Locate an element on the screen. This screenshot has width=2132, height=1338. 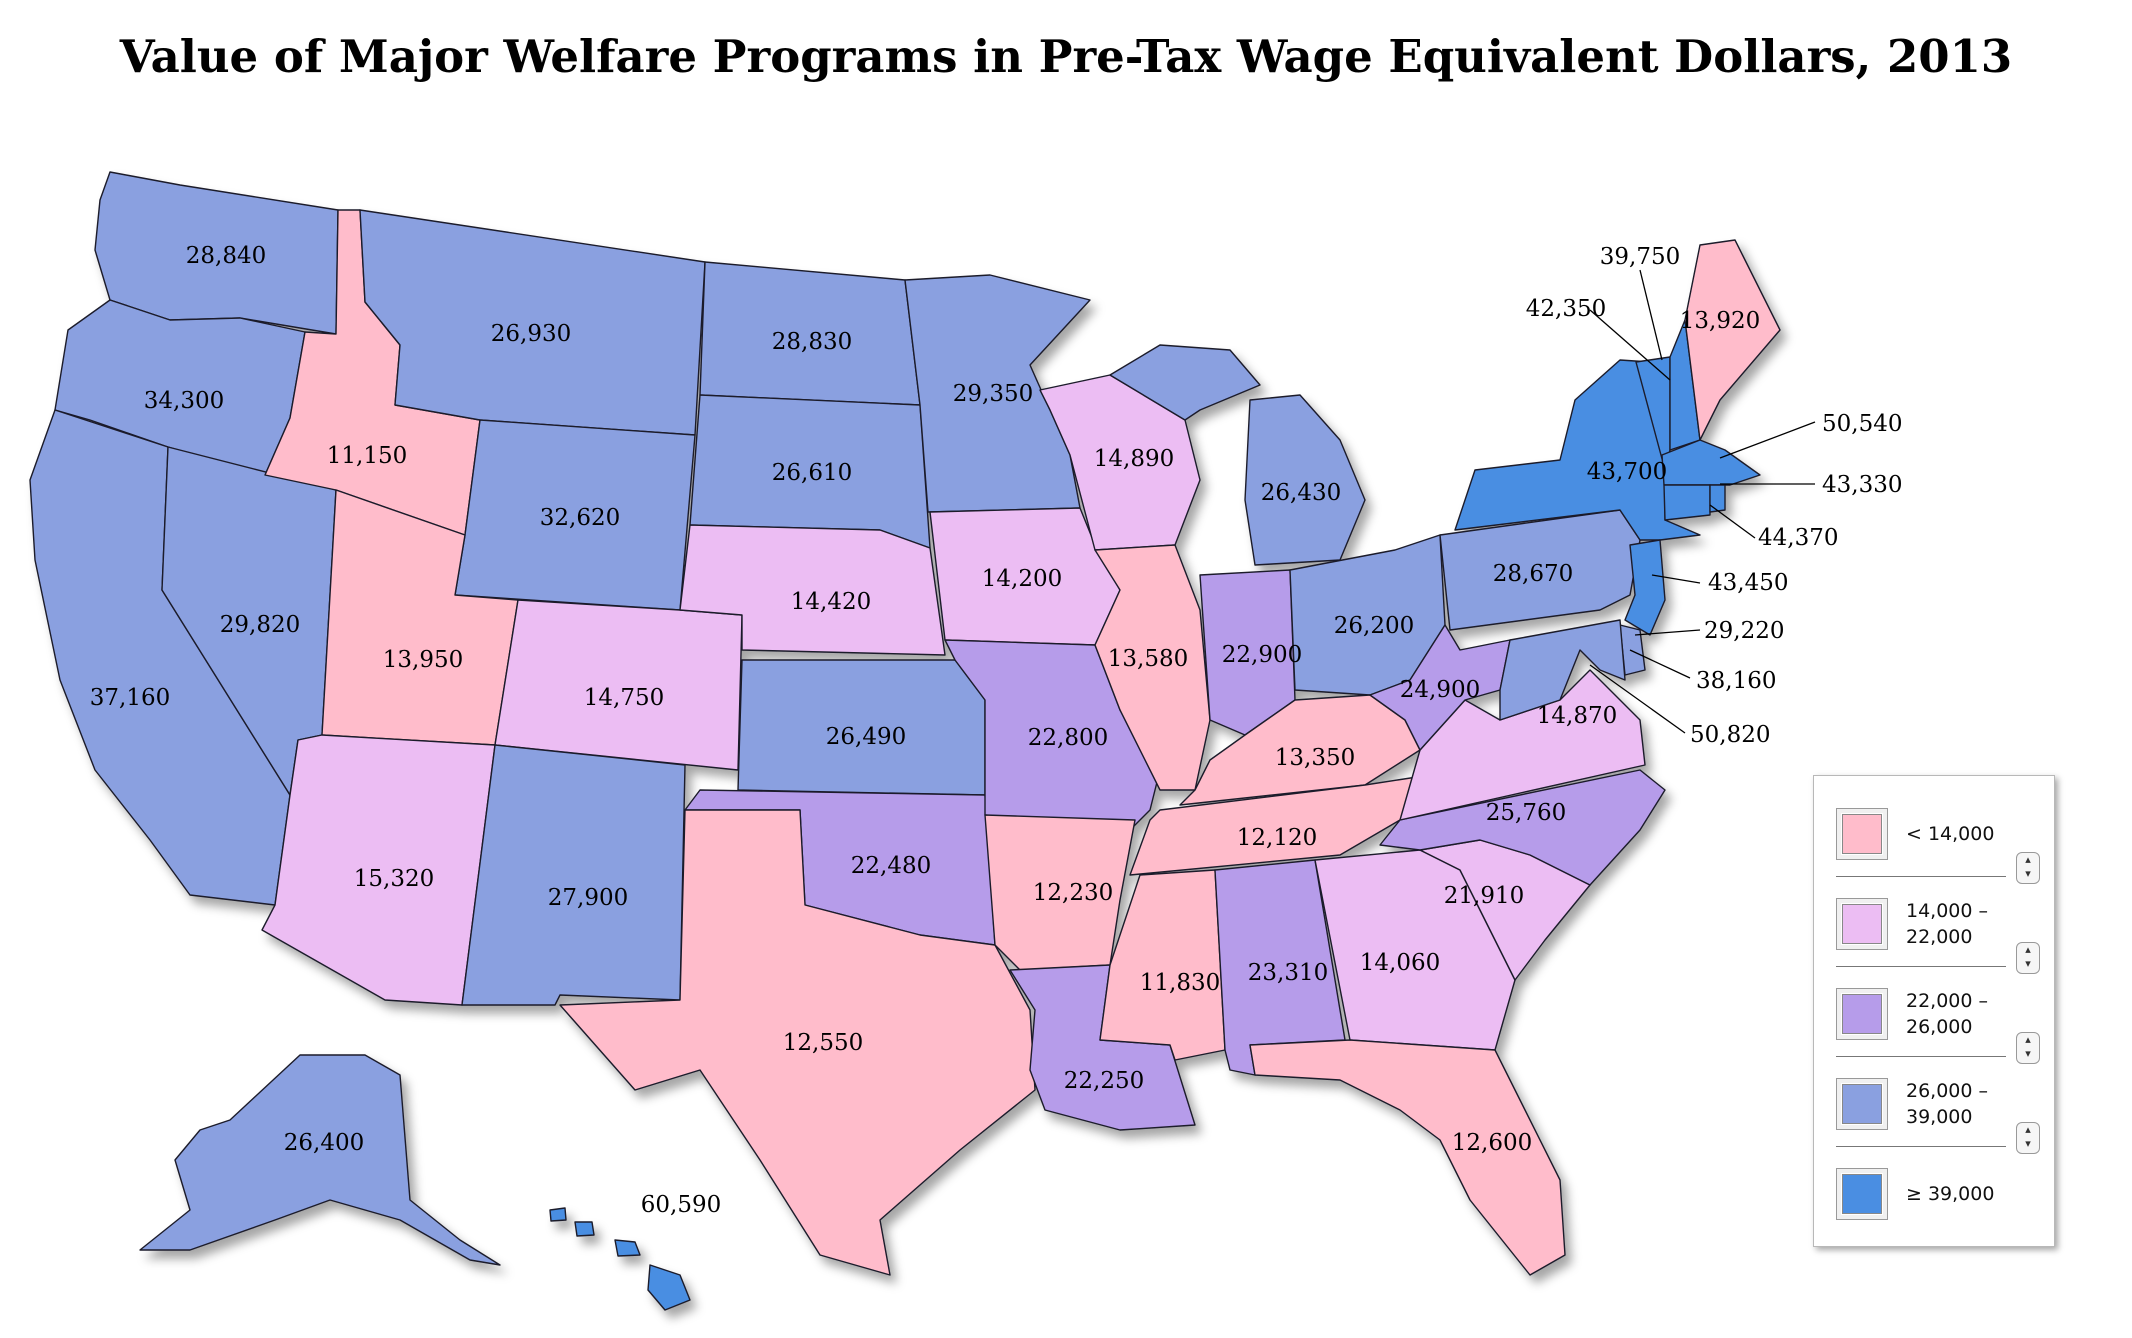
state-hi-oahu is located at coordinates (584, 1229).